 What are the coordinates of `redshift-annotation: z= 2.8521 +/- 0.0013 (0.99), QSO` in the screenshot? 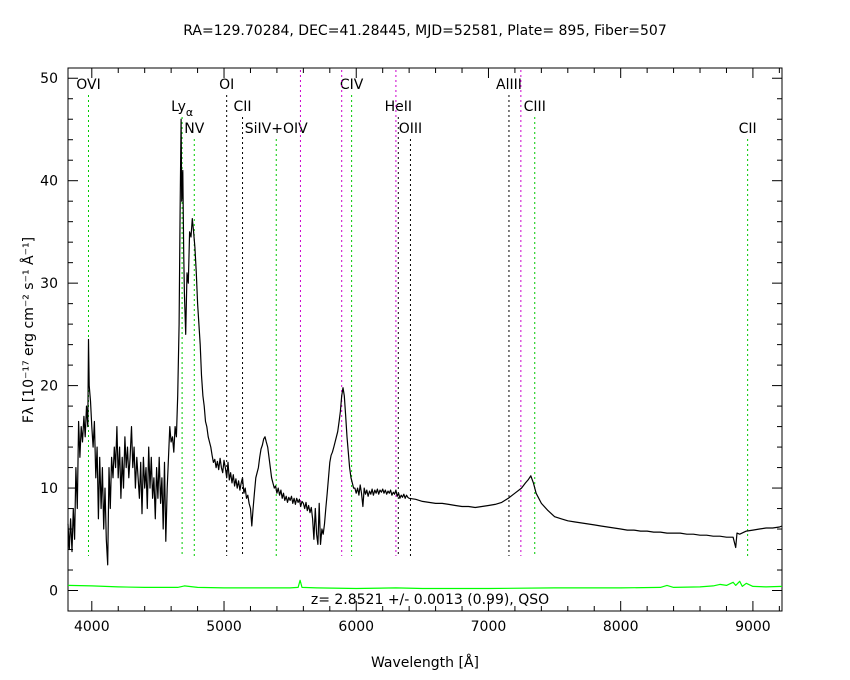 It's located at (430, 600).